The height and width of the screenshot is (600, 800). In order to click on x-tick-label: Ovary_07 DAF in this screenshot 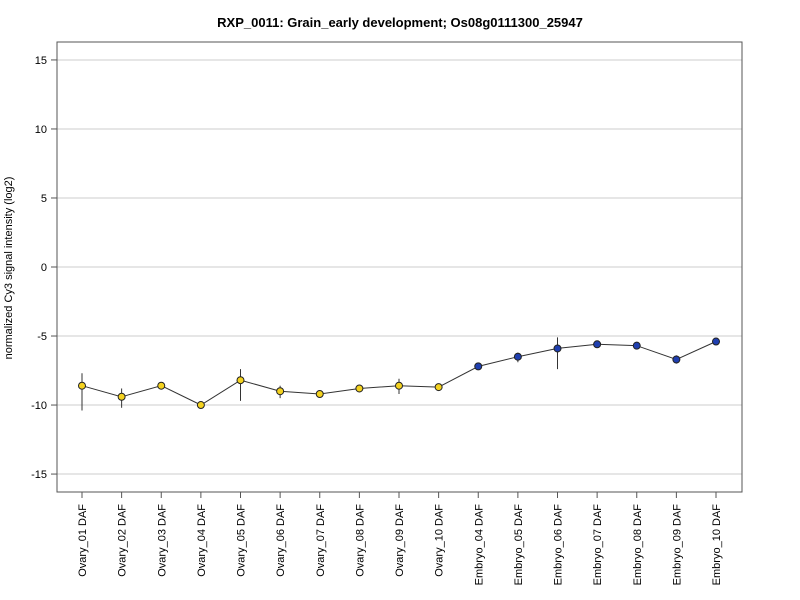, I will do `click(321, 540)`.